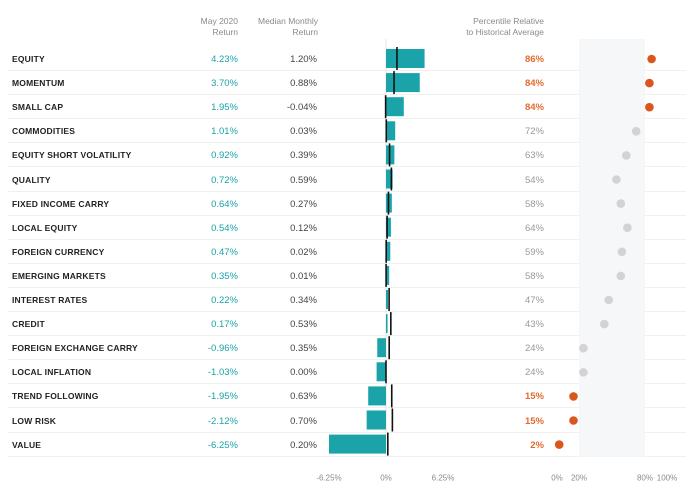  What do you see at coordinates (303, 349) in the screenshot?
I see `median-value: 0.35%` at bounding box center [303, 349].